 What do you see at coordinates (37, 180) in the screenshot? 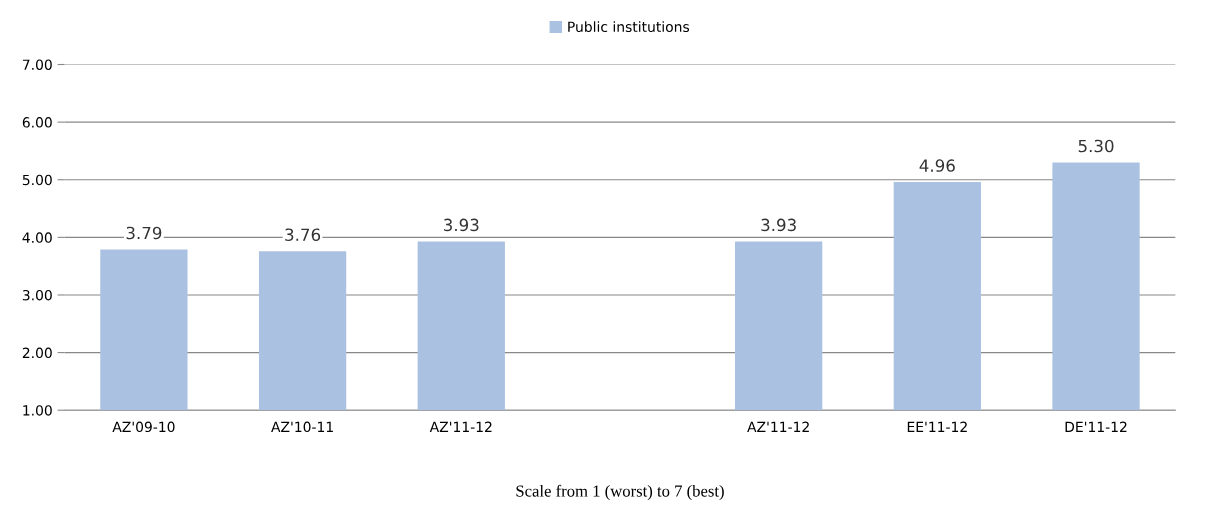
I see `y-tick-label: 5.00` at bounding box center [37, 180].